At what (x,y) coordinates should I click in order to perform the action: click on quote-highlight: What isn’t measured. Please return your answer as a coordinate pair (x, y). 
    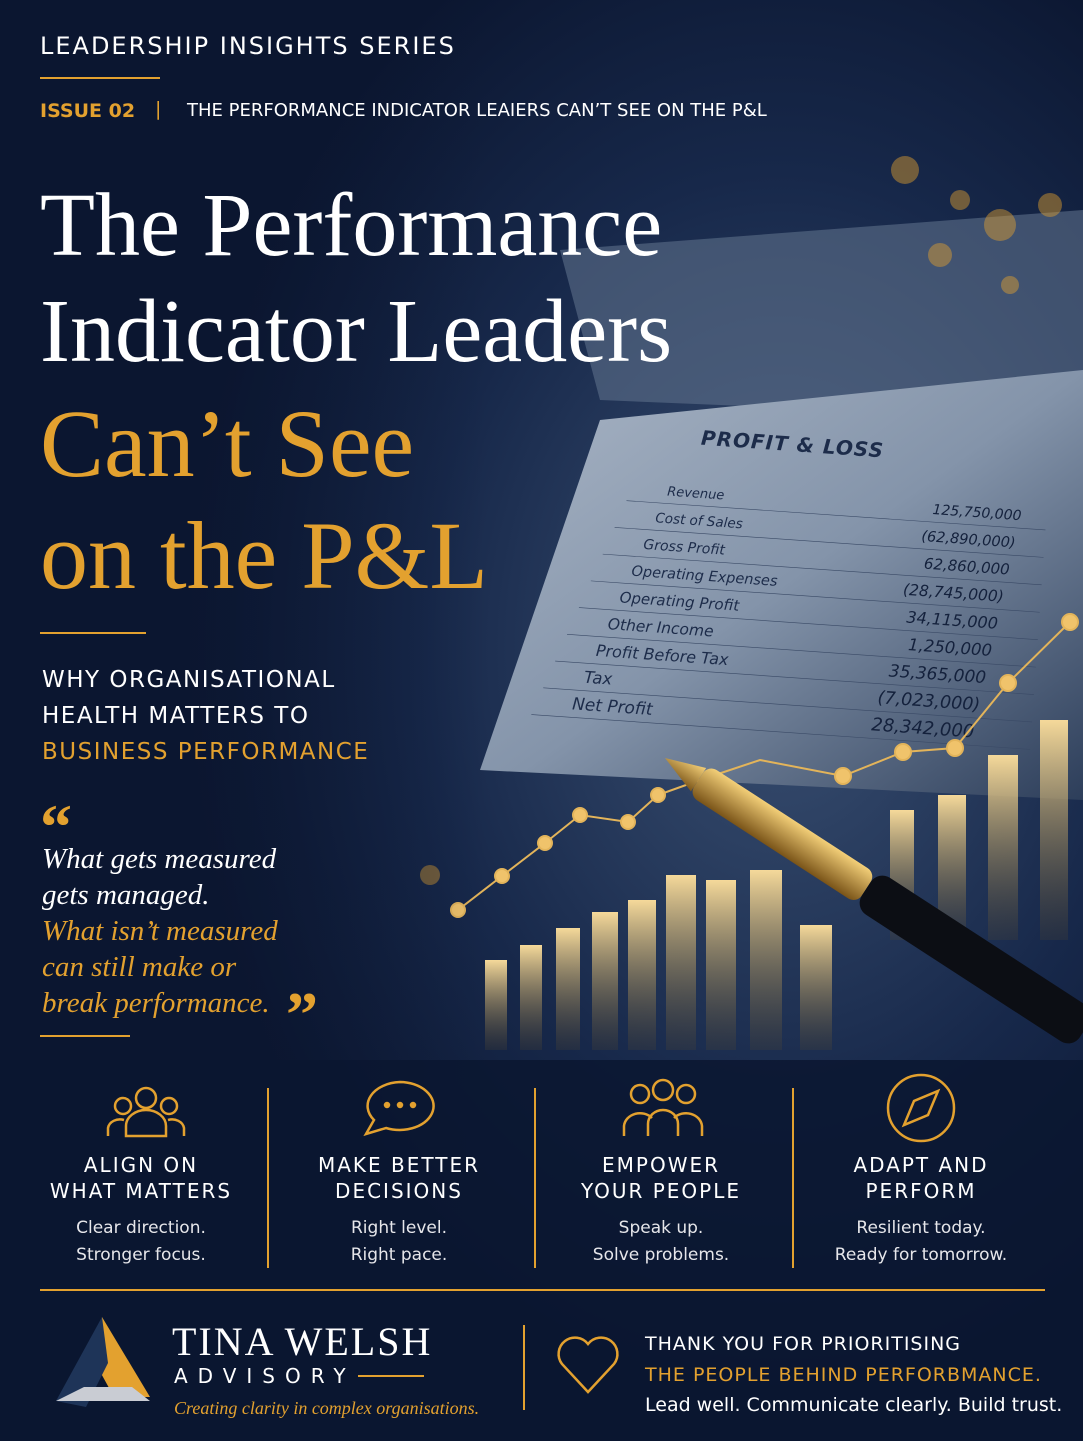
    Looking at the image, I should click on (160, 931).